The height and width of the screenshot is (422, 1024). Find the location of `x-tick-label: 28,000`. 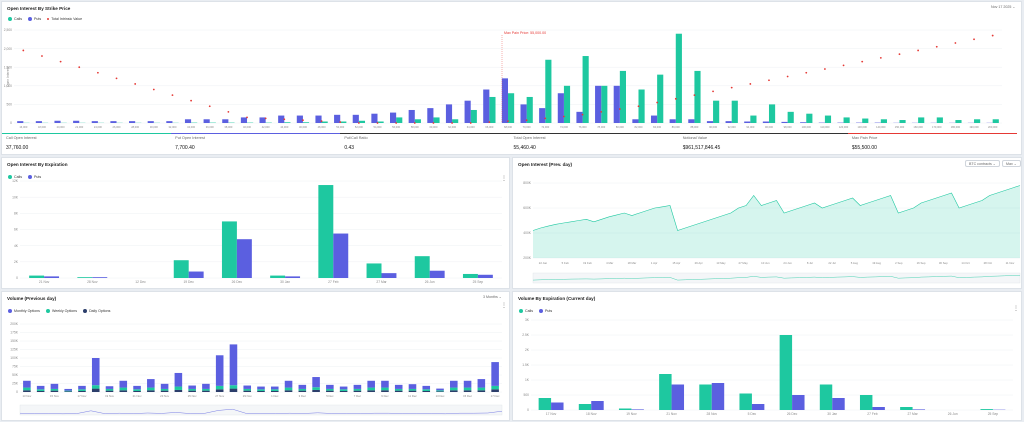

x-tick-label: 28,000 is located at coordinates (135, 127).